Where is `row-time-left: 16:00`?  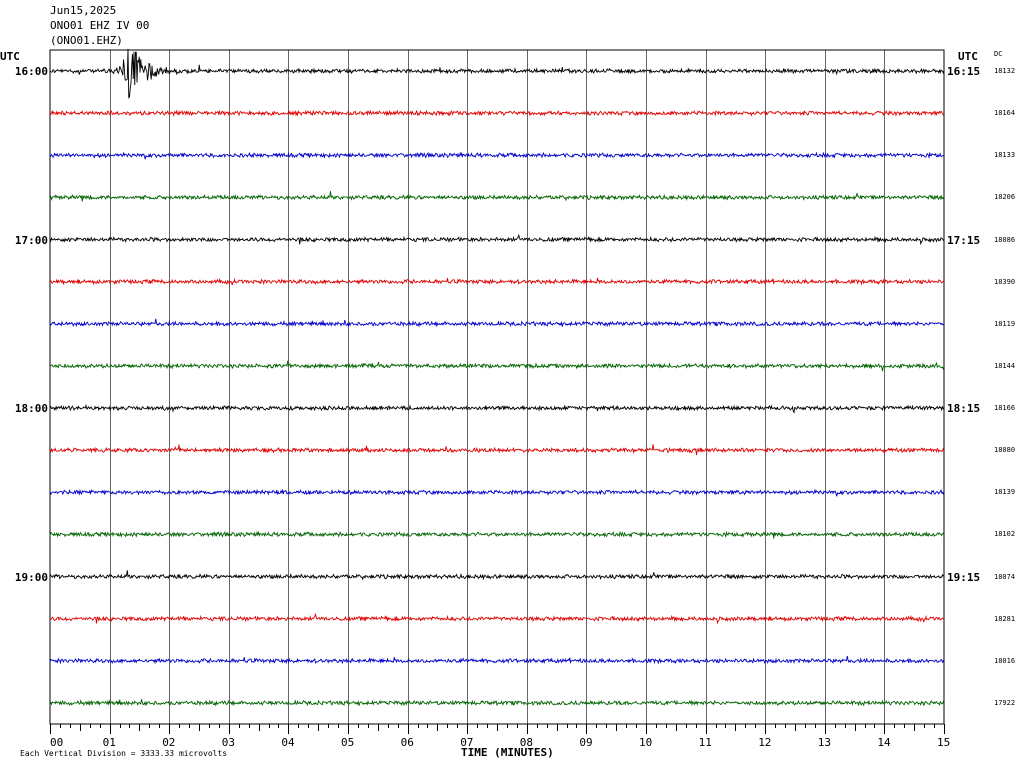
row-time-left: 16:00 is located at coordinates (31, 71).